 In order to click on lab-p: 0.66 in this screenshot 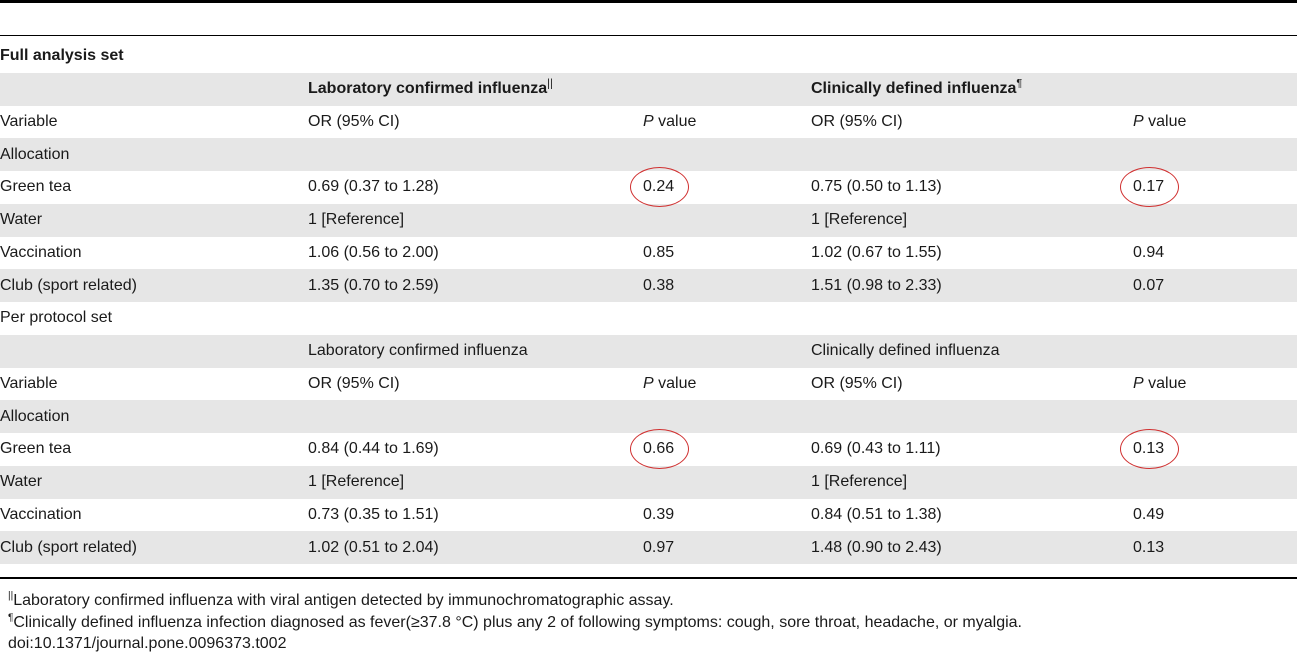, I will do `click(720, 449)`.